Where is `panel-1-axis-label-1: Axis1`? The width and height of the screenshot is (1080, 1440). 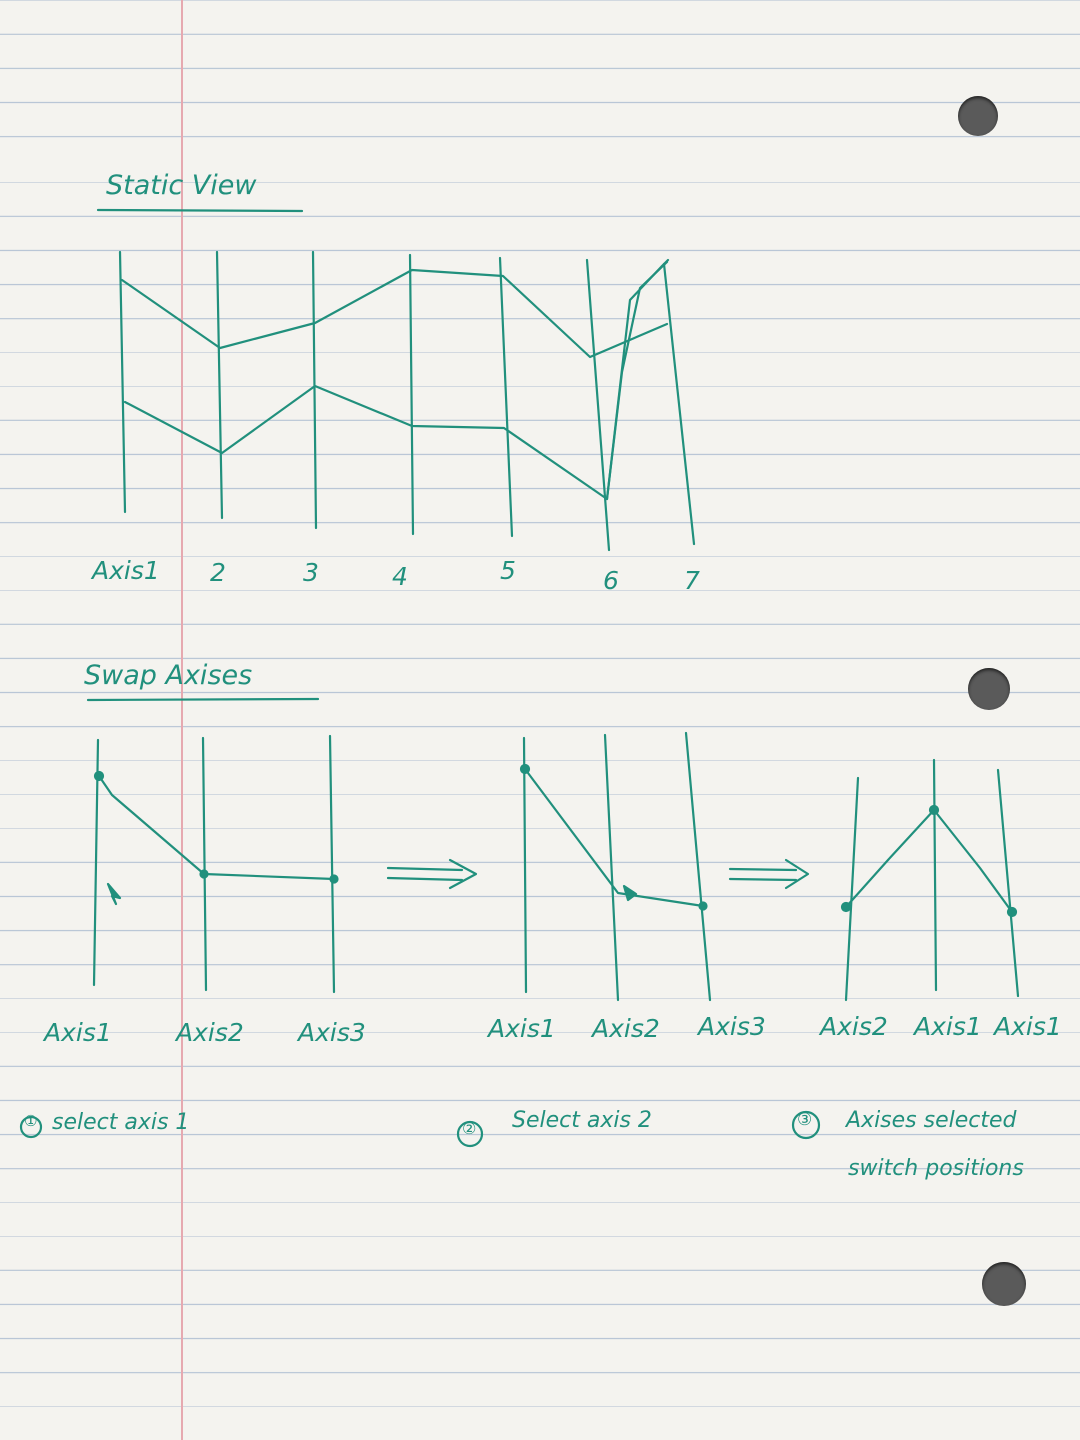
panel-1-axis-label-1: Axis1 is located at coordinates (78, 1032).